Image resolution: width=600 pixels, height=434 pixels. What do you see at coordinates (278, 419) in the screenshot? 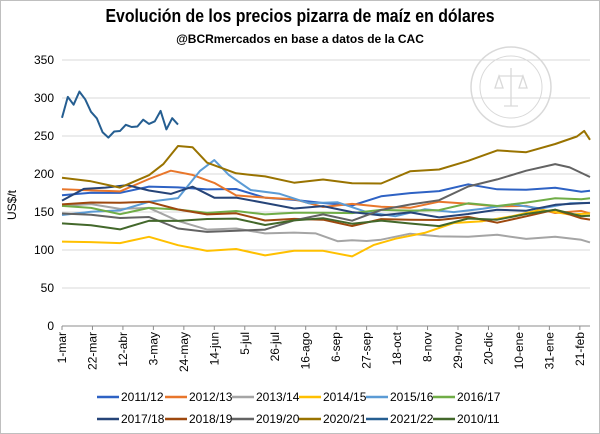
I see `legend-label: 2019/20` at bounding box center [278, 419].